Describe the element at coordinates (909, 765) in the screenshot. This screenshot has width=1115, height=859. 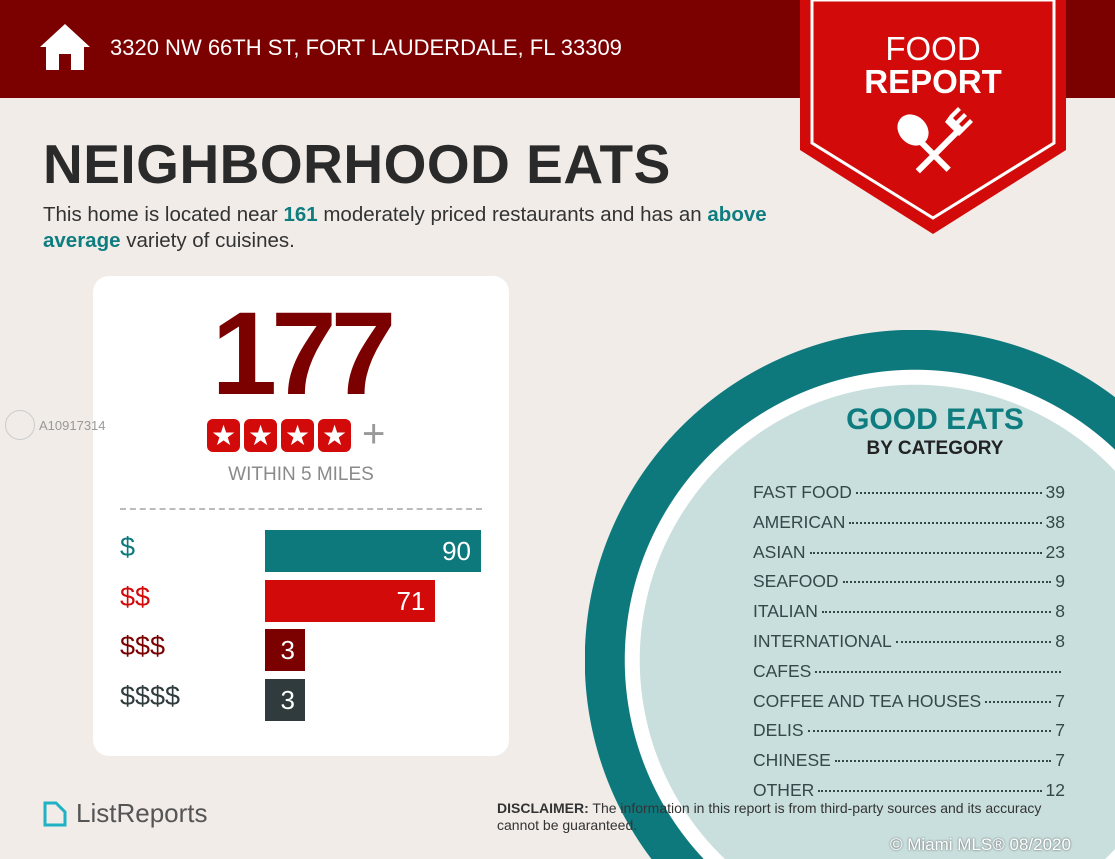
I see `category-item: CHINESE 7` at that location.